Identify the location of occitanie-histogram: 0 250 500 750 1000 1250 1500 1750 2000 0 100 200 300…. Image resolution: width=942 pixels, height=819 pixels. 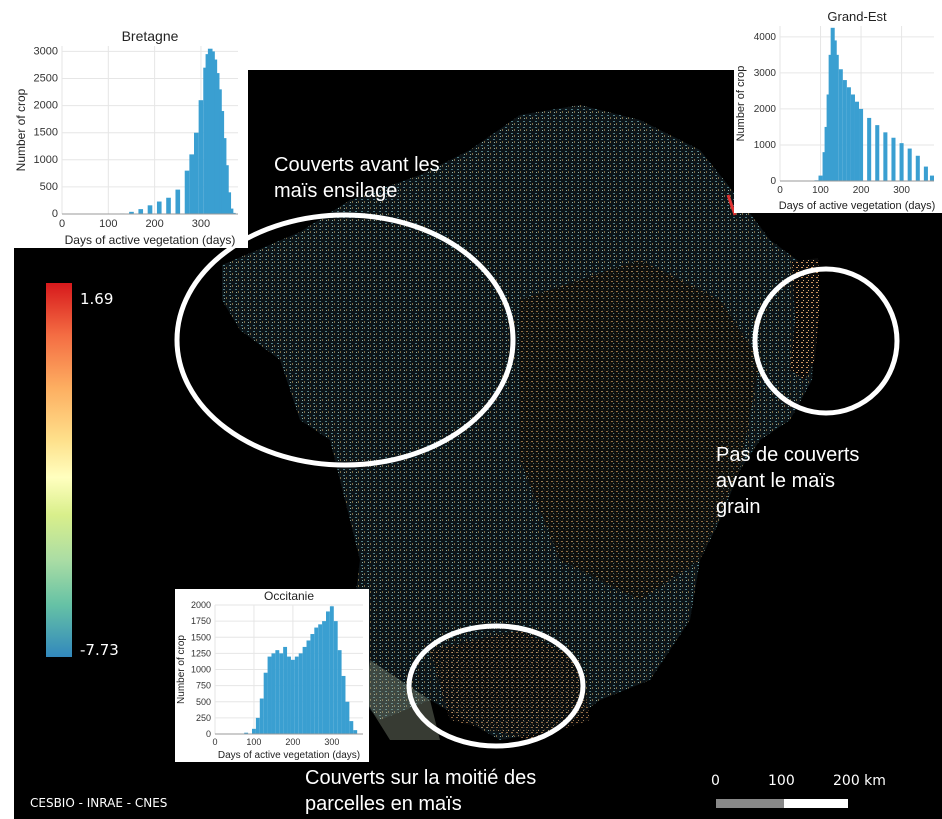
(272, 675).